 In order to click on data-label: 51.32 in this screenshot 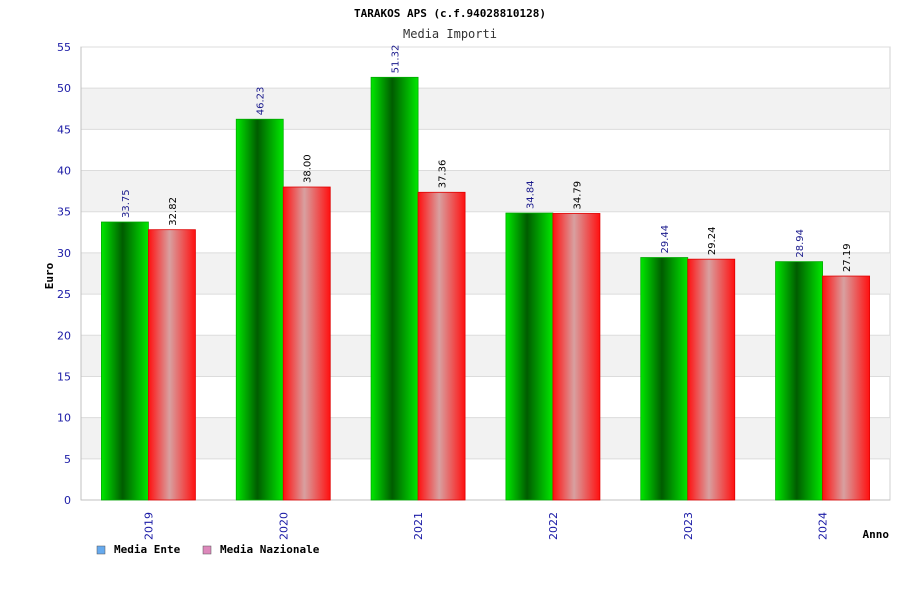, I will do `click(396, 59)`.